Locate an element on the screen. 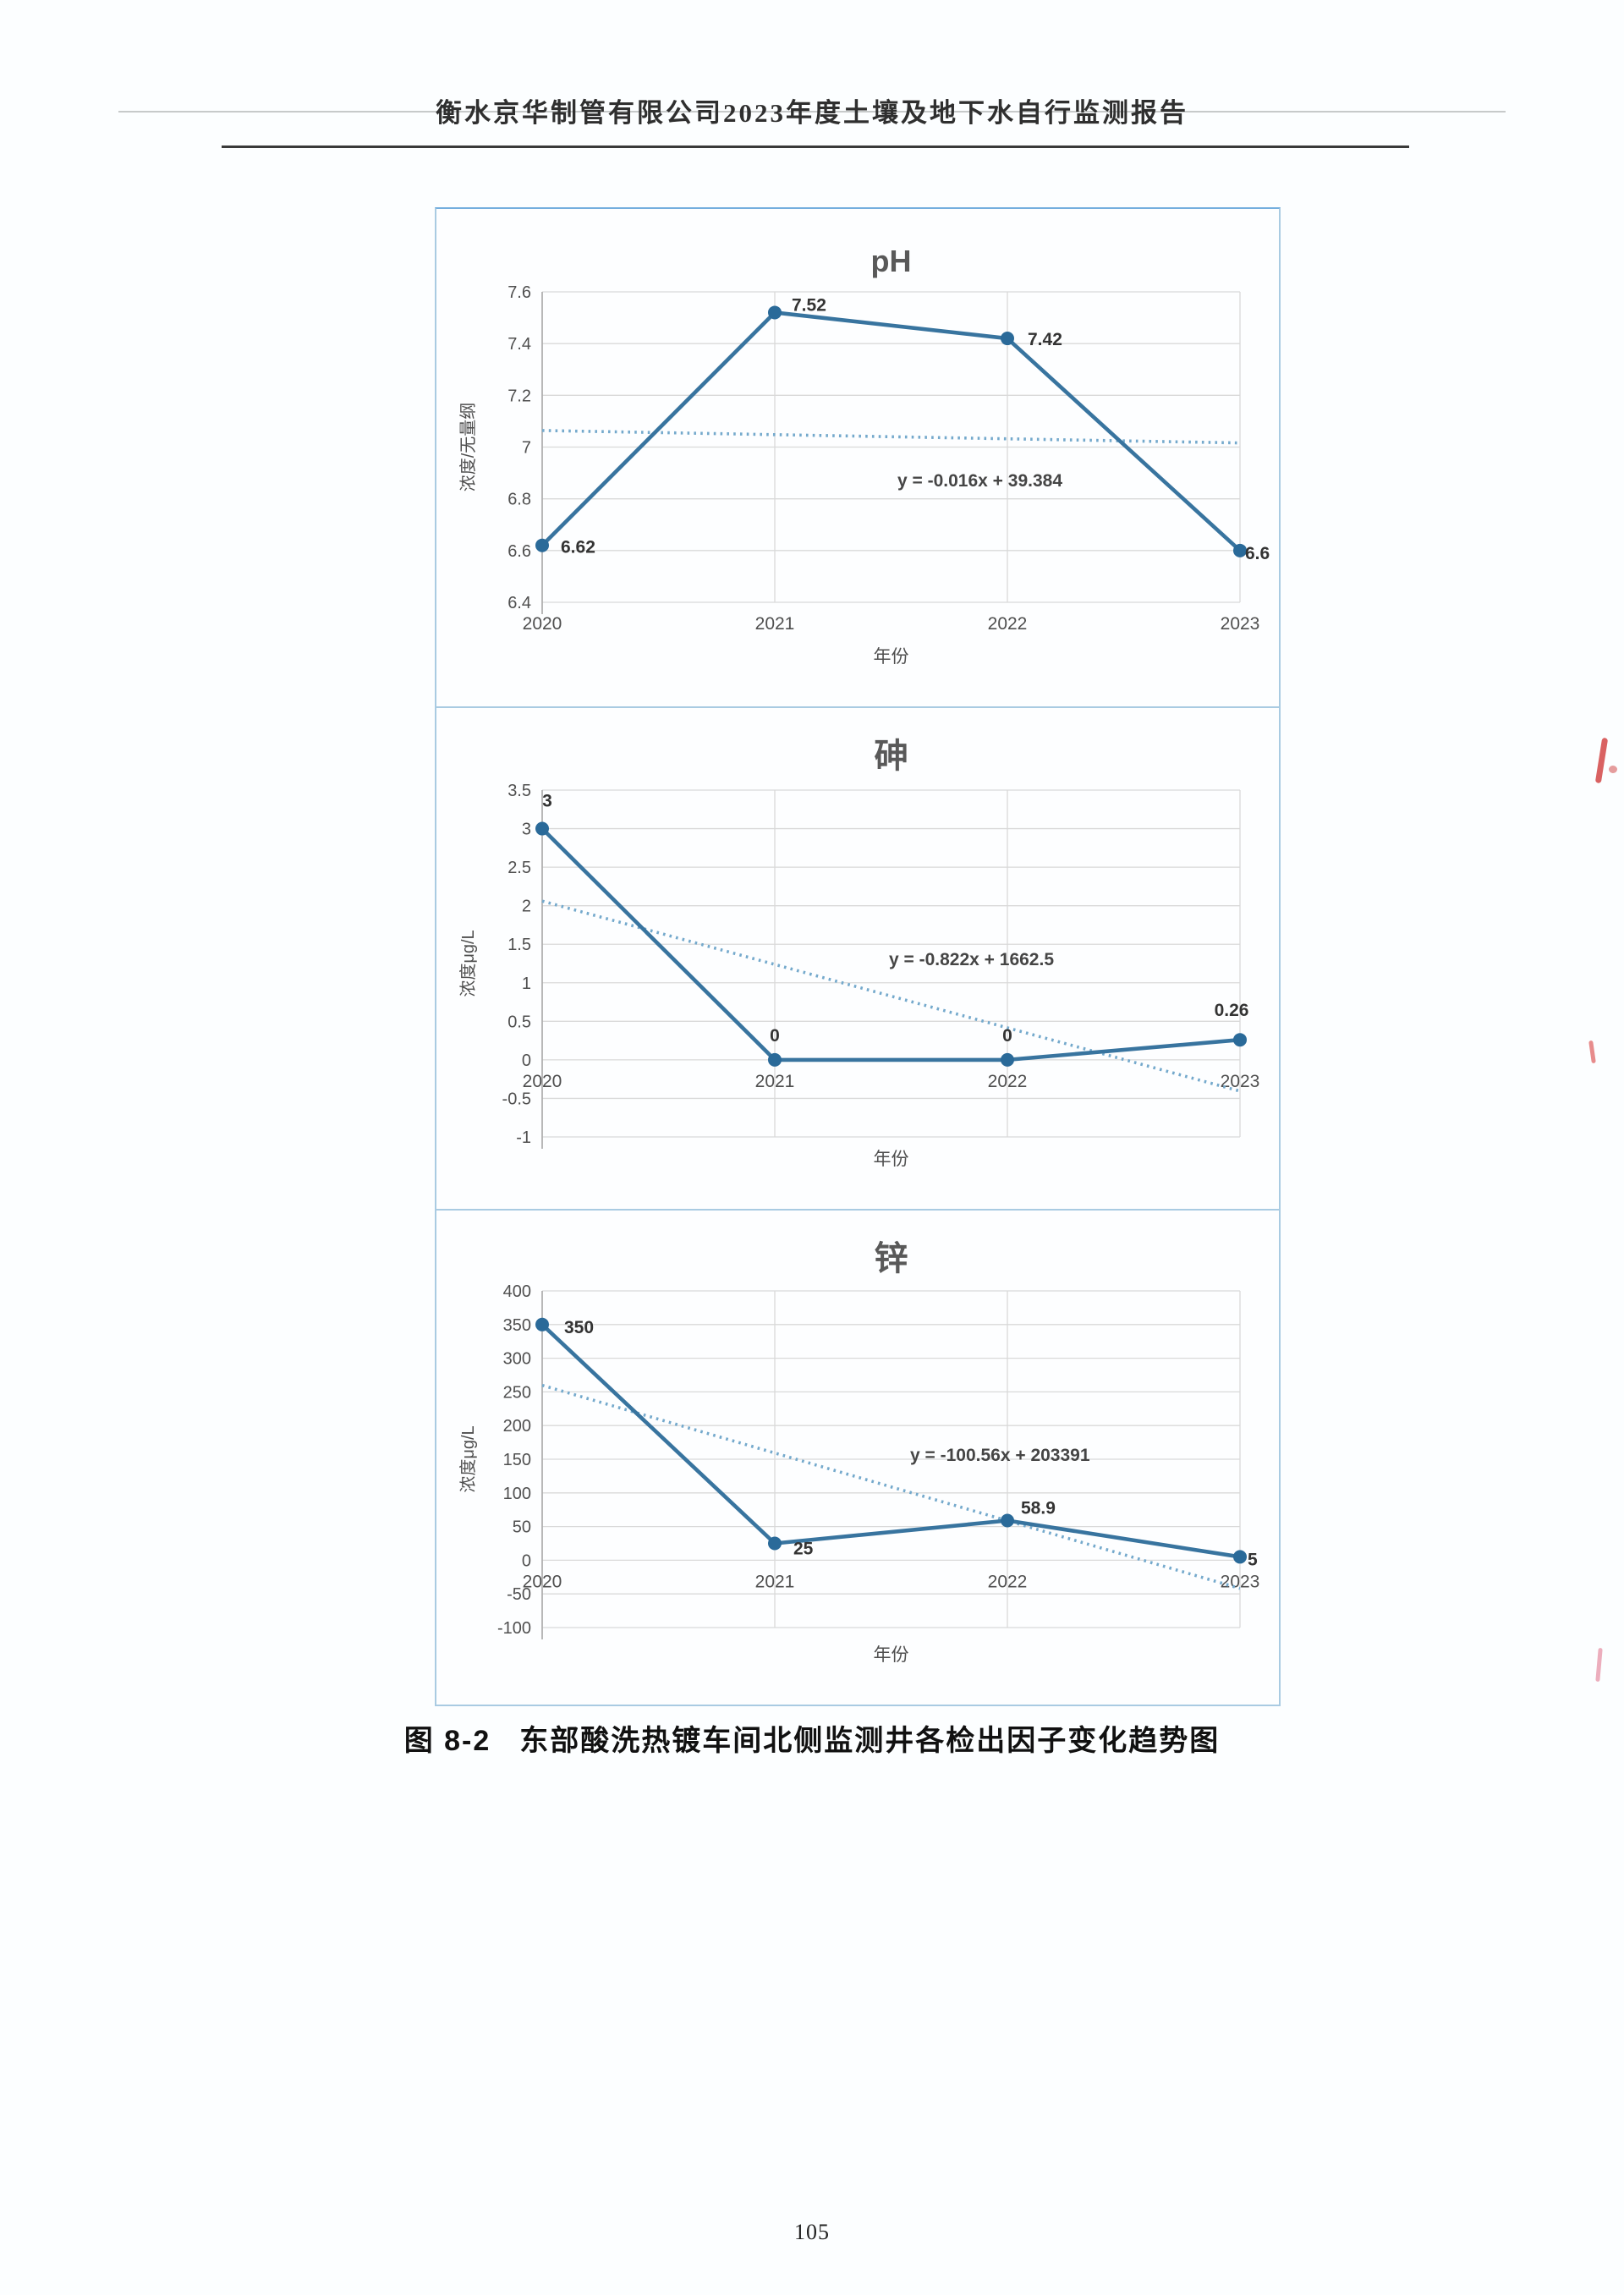  svg-text: 25 is located at coordinates (803, 1550).